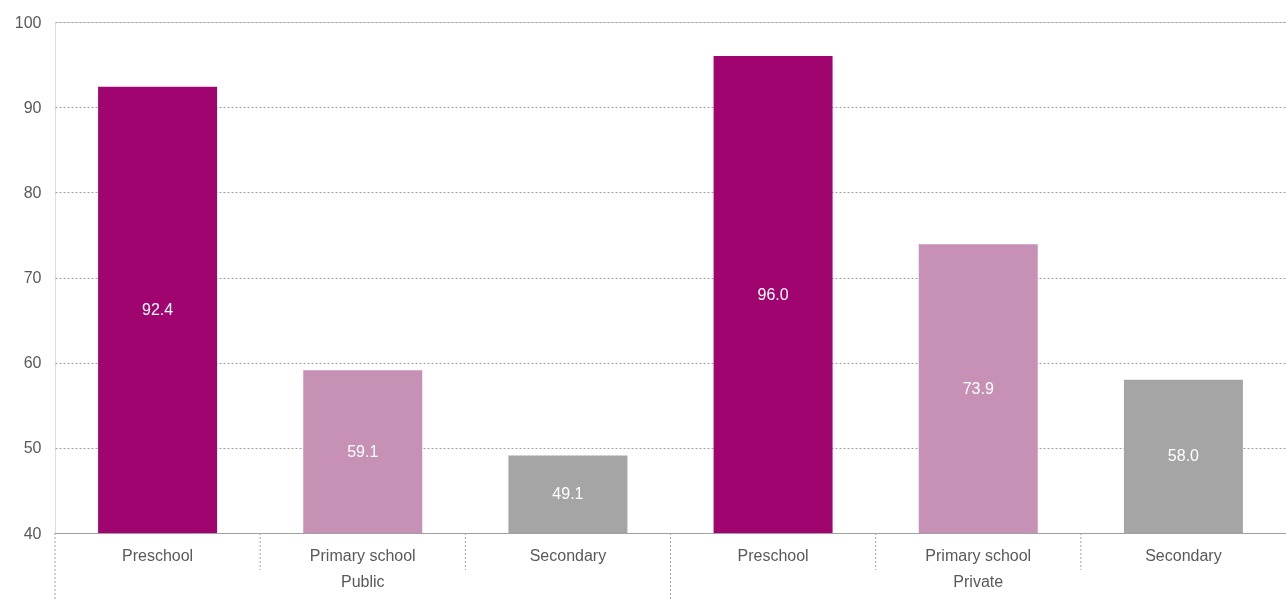 This screenshot has height=599, width=1286. Describe the element at coordinates (1183, 456) in the screenshot. I see `data-label: 58.0` at that location.